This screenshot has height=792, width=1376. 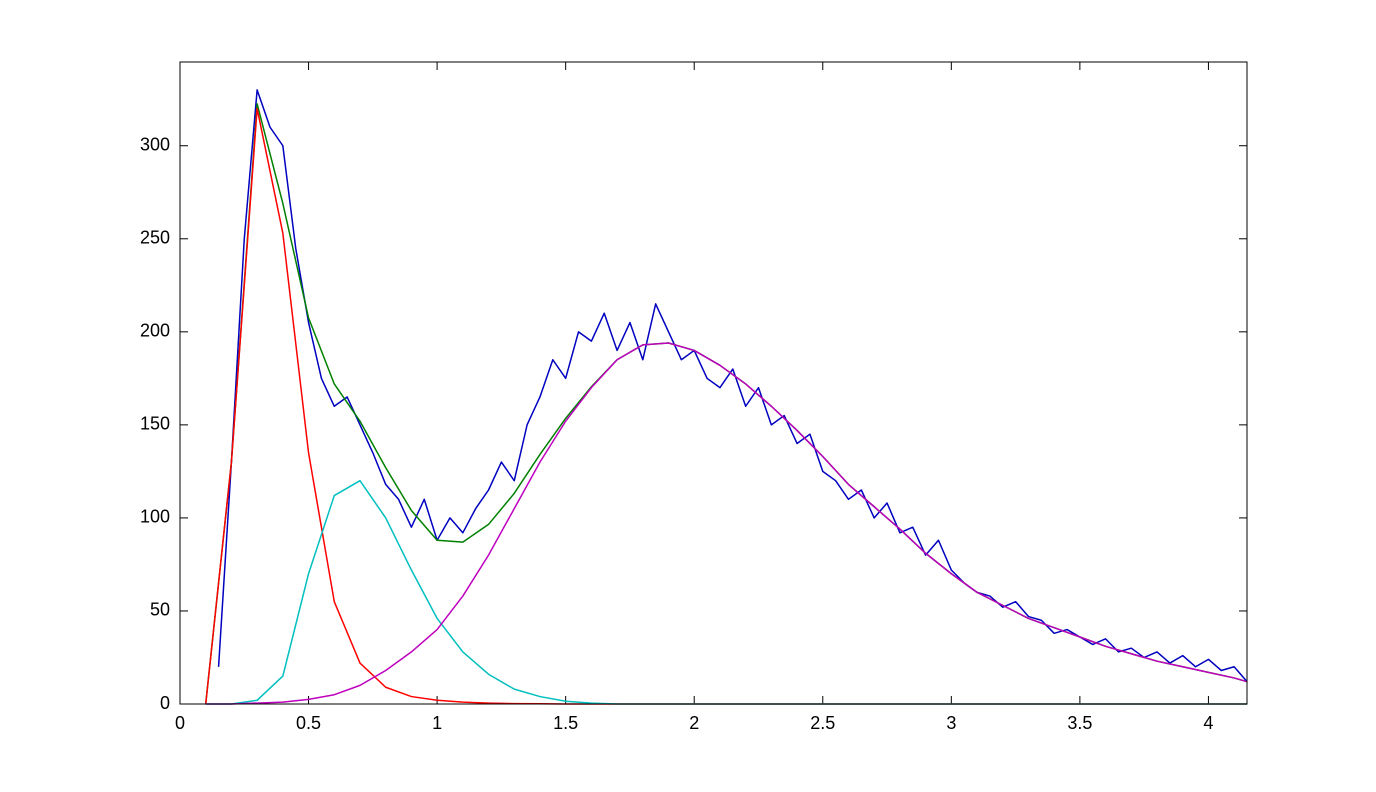 What do you see at coordinates (1079, 723) in the screenshot?
I see `x-tick-label: 3.5` at bounding box center [1079, 723].